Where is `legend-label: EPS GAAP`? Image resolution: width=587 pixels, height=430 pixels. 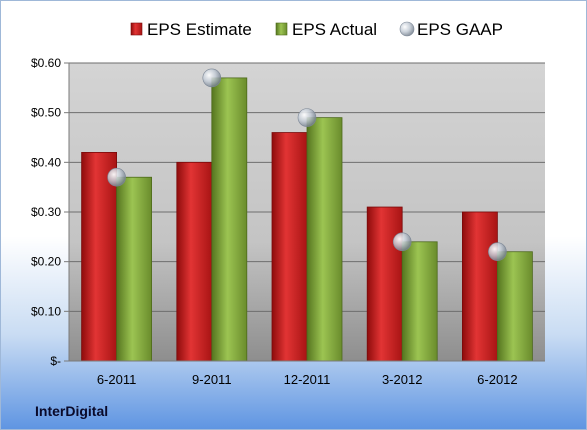
legend-label: EPS GAAP is located at coordinates (460, 29).